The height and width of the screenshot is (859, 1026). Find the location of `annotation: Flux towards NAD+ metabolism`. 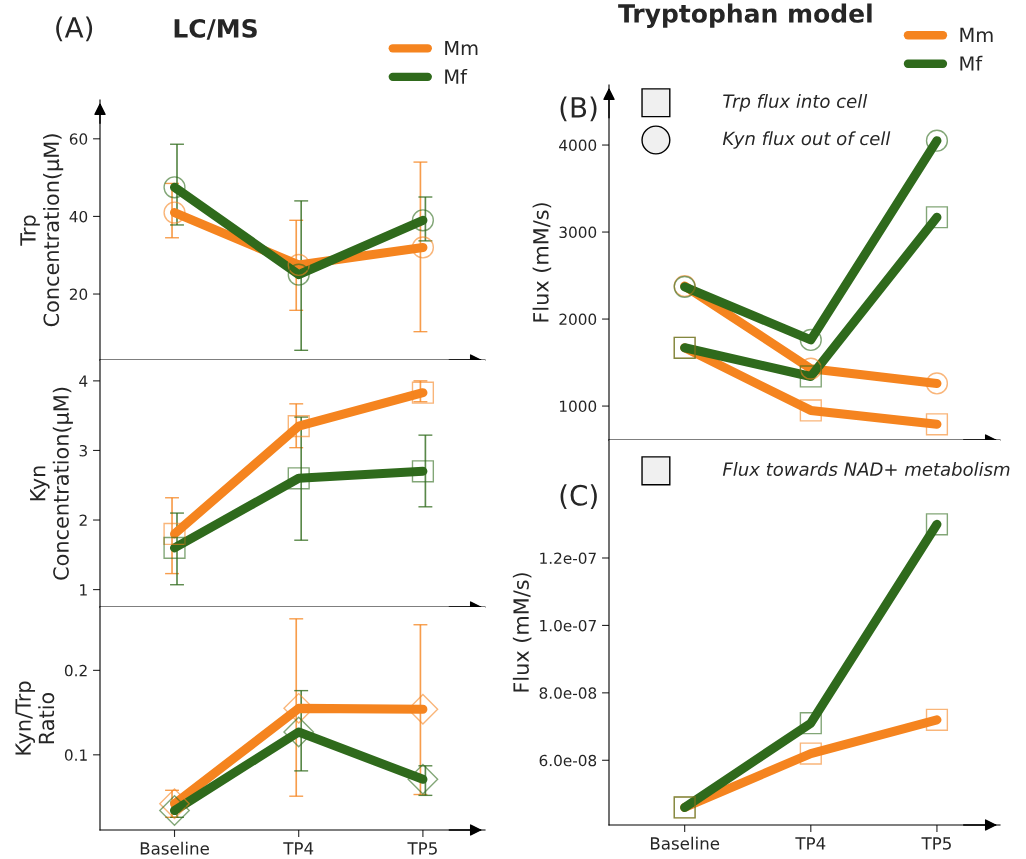

annotation: Flux towards NAD+ metabolism is located at coordinates (866, 469).